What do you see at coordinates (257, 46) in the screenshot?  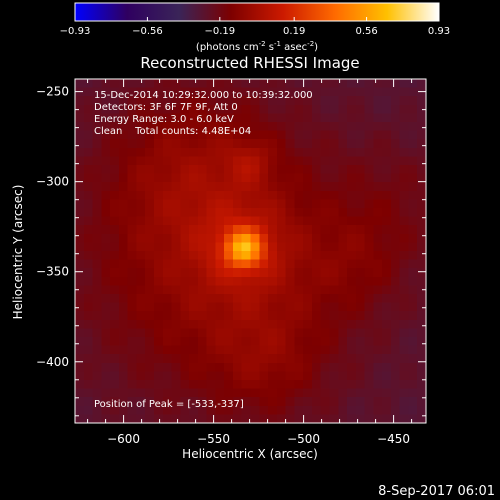 I see `colorbar-unit-label: (photons cm-2 s-1 asec-2)` at bounding box center [257, 46].